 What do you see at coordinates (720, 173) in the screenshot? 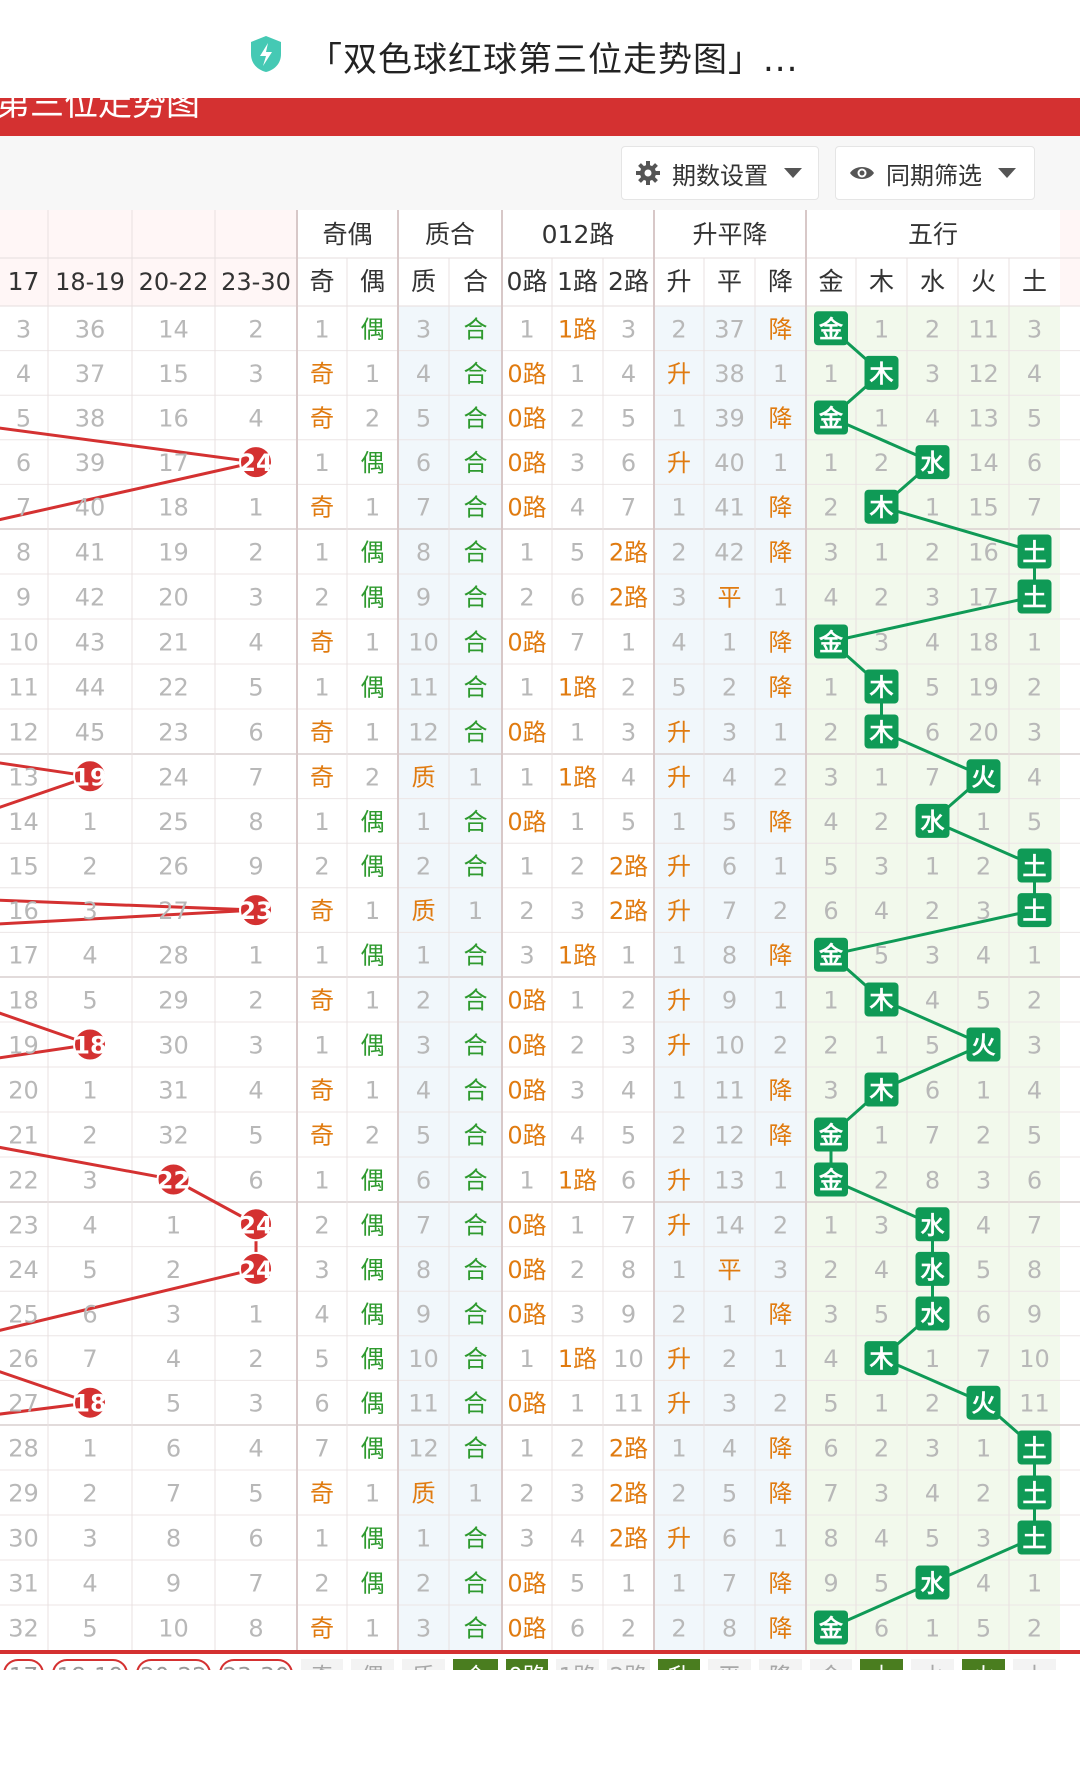
I see `period-setting-button: 期数设置` at bounding box center [720, 173].